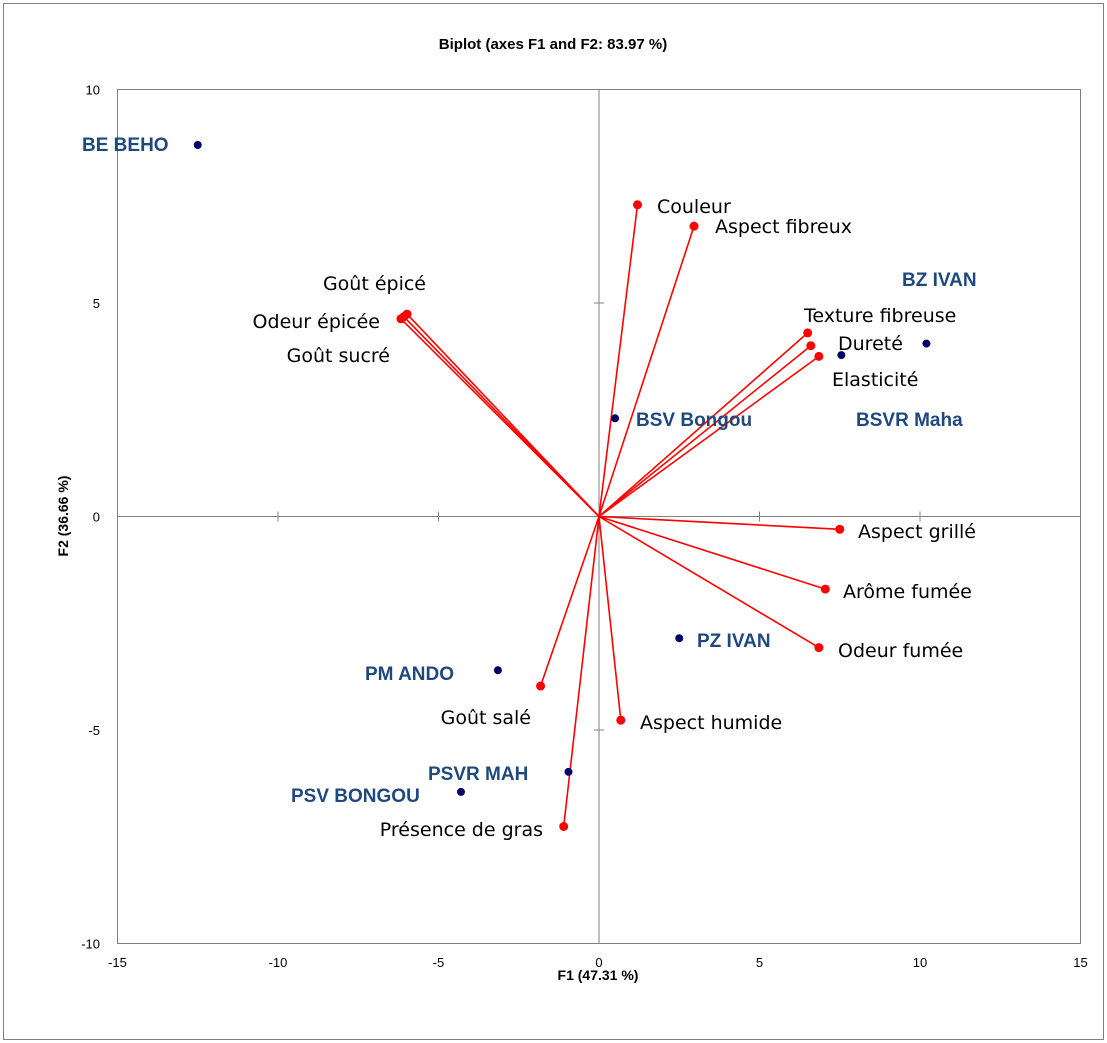  What do you see at coordinates (94, 730) in the screenshot?
I see `y-tick-label: -5` at bounding box center [94, 730].